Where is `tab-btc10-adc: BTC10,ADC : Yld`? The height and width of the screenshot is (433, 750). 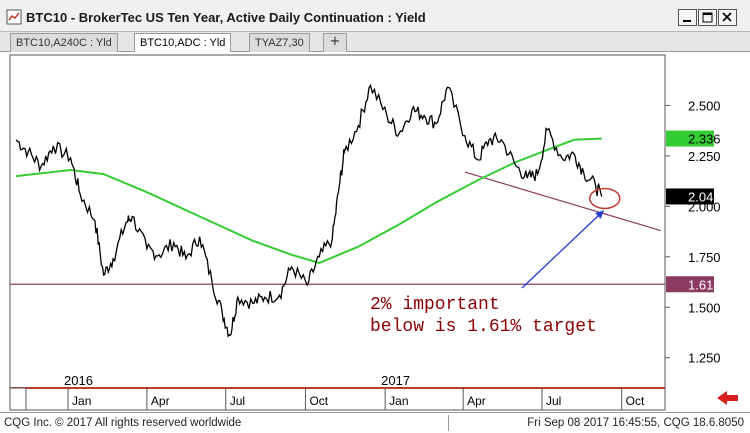 tab-btc10-adc: BTC10,ADC : Yld is located at coordinates (183, 42).